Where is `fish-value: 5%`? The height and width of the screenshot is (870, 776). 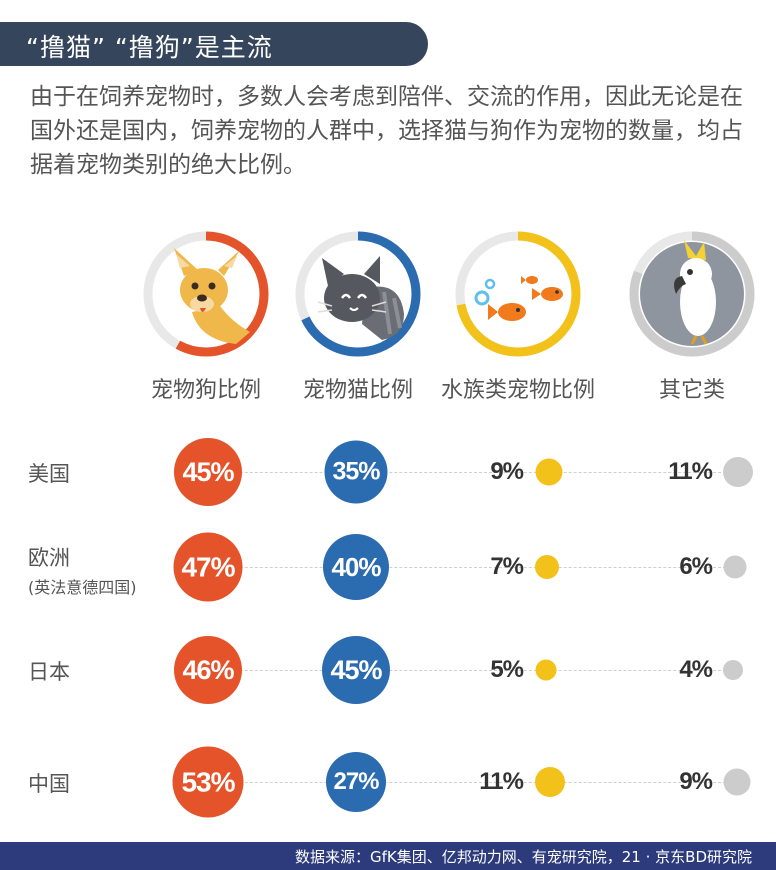 fish-value: 5% is located at coordinates (507, 669).